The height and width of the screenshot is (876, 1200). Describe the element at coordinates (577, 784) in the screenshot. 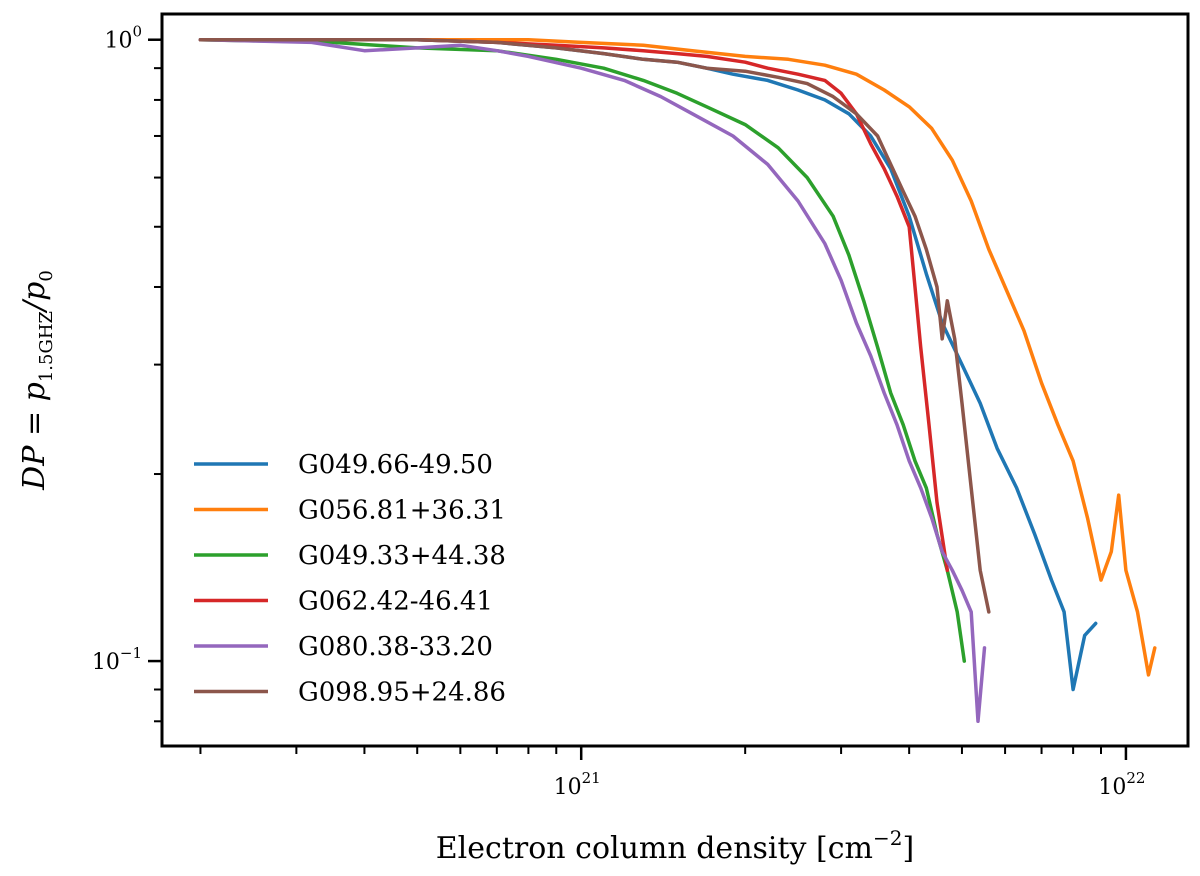

I see `x-tick-label-1: 1021` at that location.